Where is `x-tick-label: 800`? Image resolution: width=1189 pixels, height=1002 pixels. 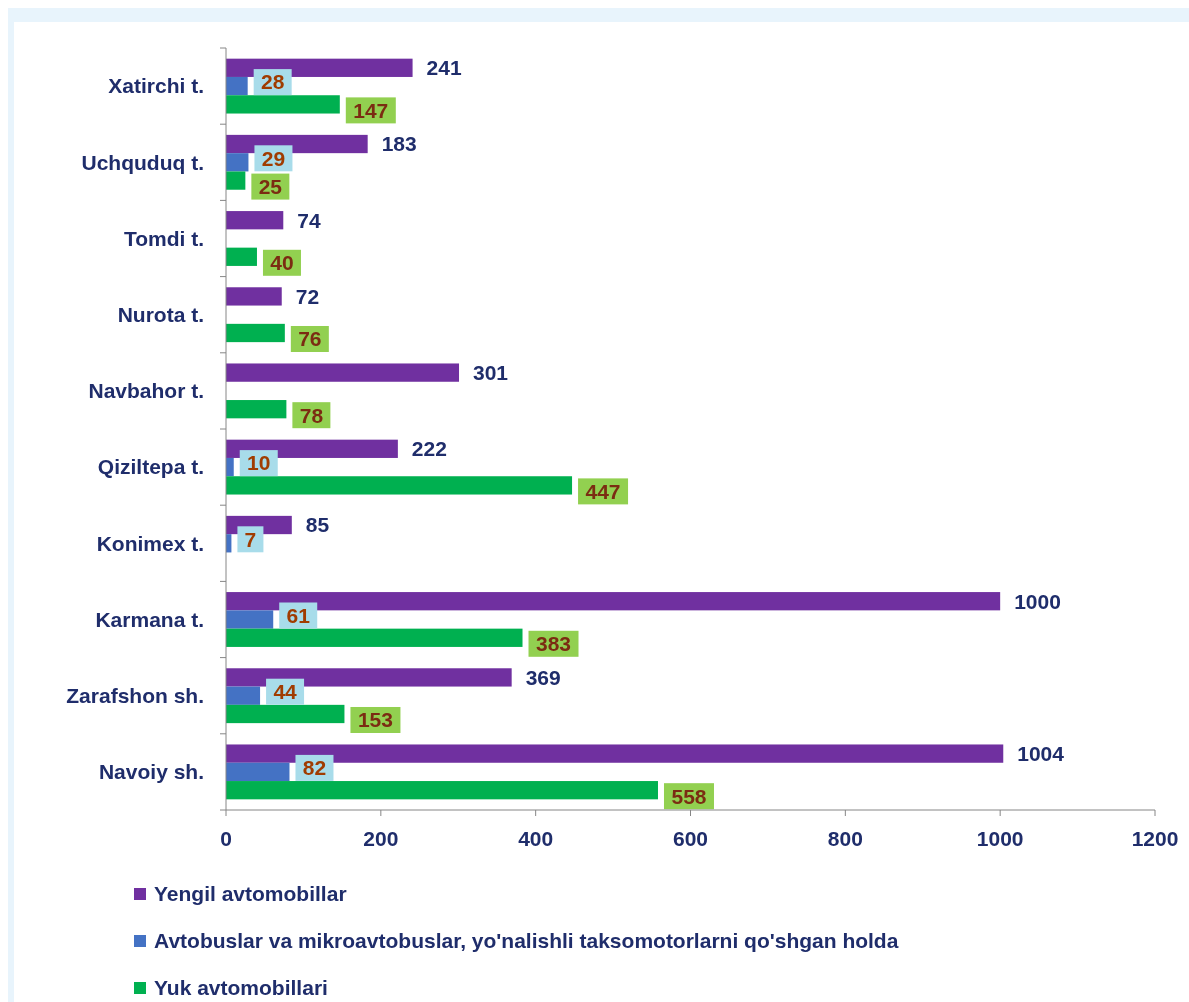
x-tick-label: 800 is located at coordinates (845, 838).